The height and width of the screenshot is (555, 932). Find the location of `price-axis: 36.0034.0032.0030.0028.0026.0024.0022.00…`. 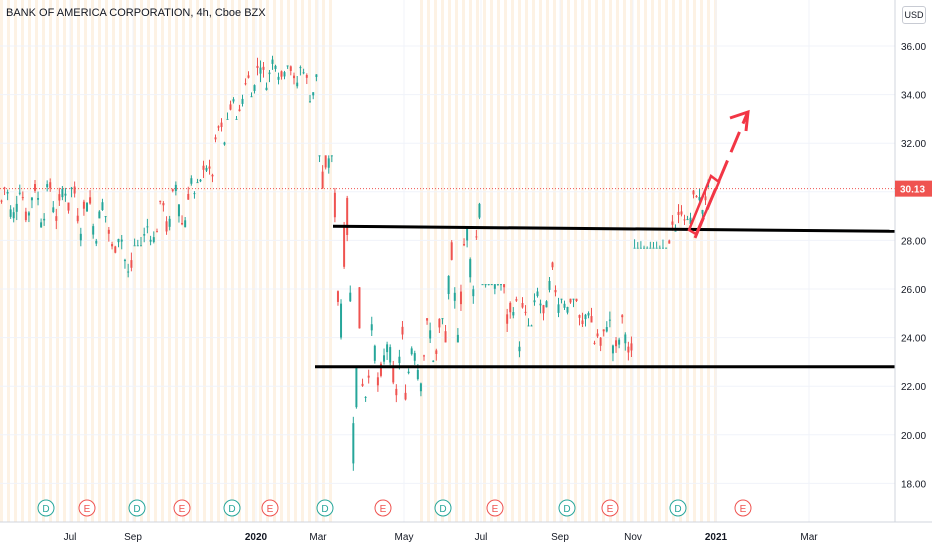

price-axis: 36.0034.0032.0030.0028.0026.0024.0022.00… is located at coordinates (913, 261).